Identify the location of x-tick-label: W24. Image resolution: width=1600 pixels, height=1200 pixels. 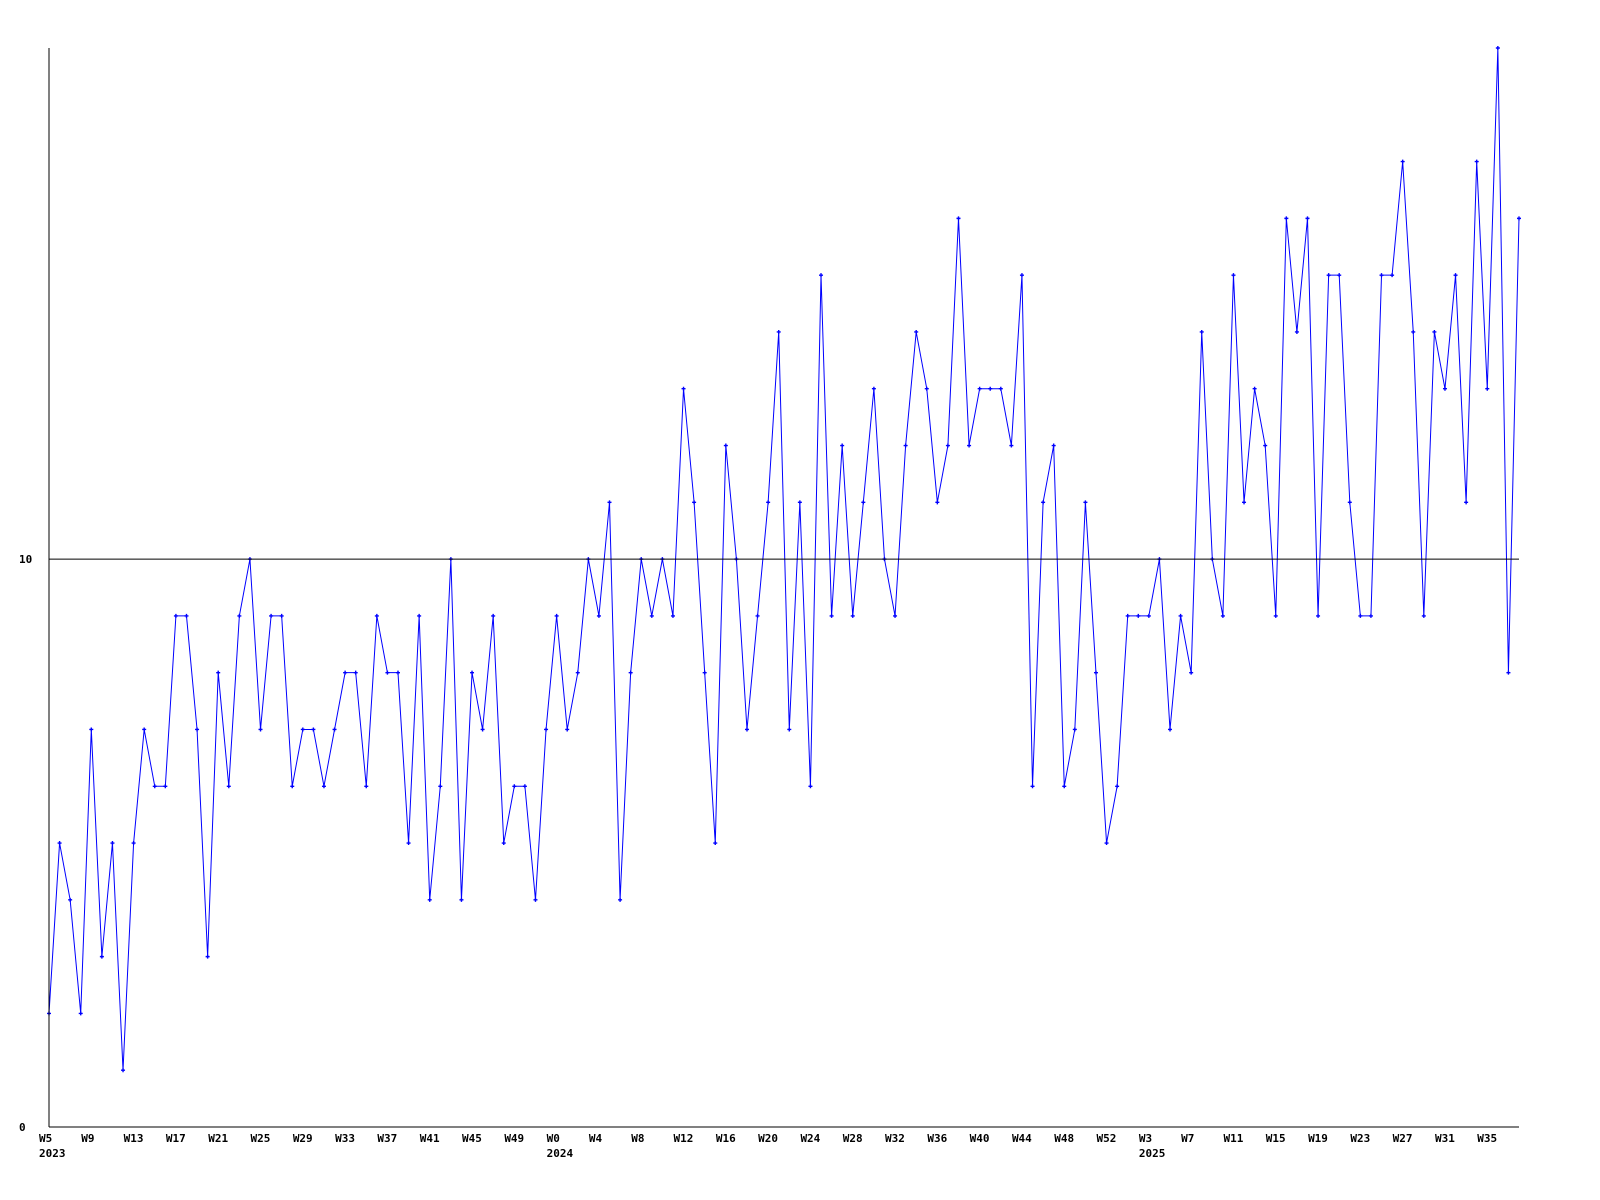
(810, 1138).